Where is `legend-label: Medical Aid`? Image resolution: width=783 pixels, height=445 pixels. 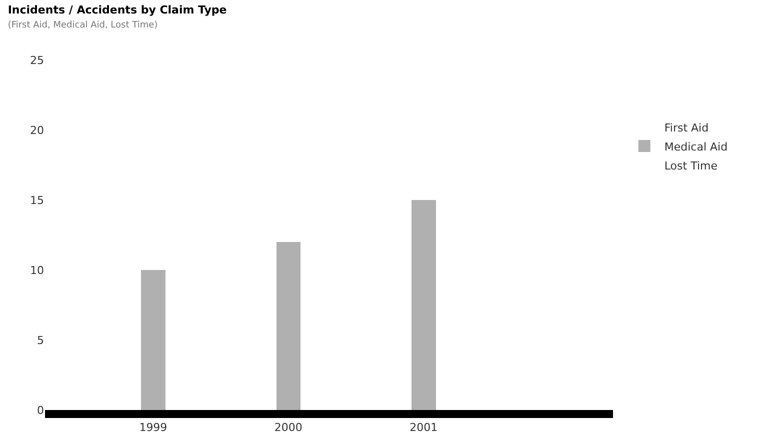 legend-label: Medical Aid is located at coordinates (696, 147).